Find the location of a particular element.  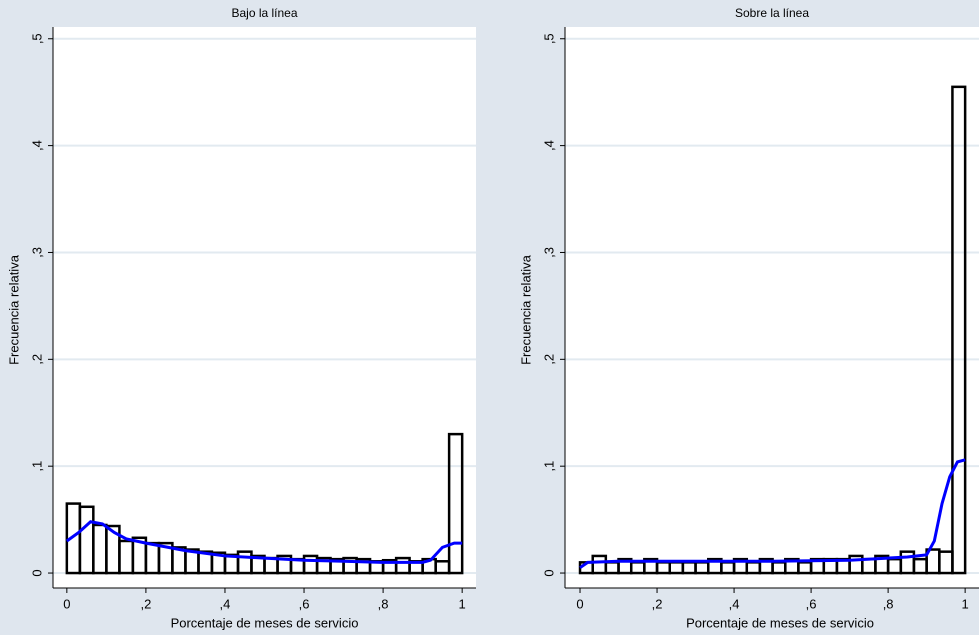

panel-title: Sobre la línea is located at coordinates (772, 13).